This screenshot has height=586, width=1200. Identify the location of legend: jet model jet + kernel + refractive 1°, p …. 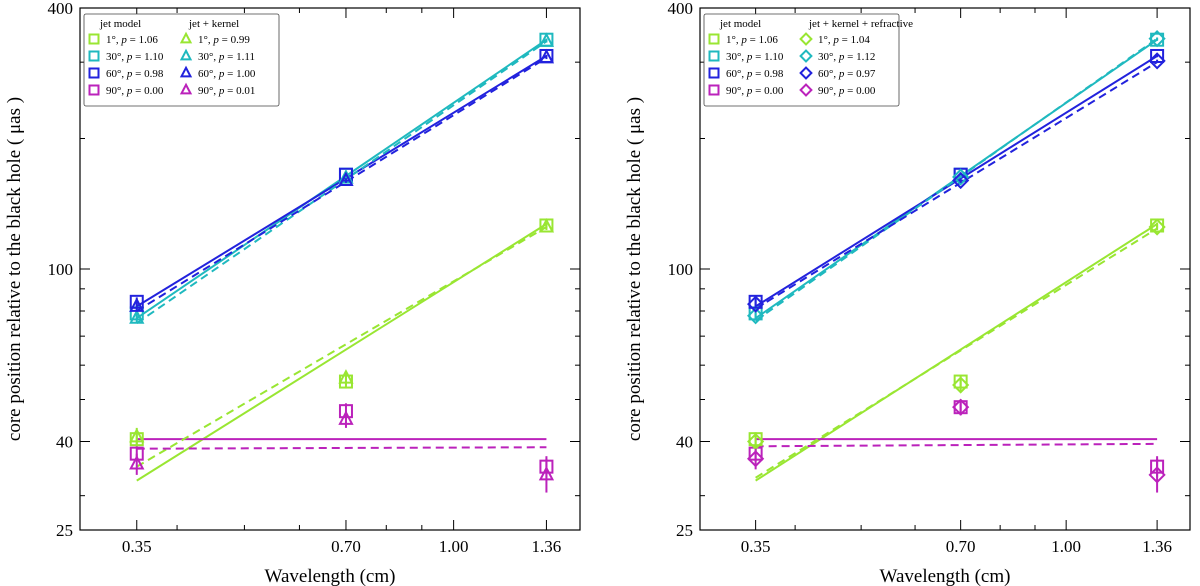
(808, 60).